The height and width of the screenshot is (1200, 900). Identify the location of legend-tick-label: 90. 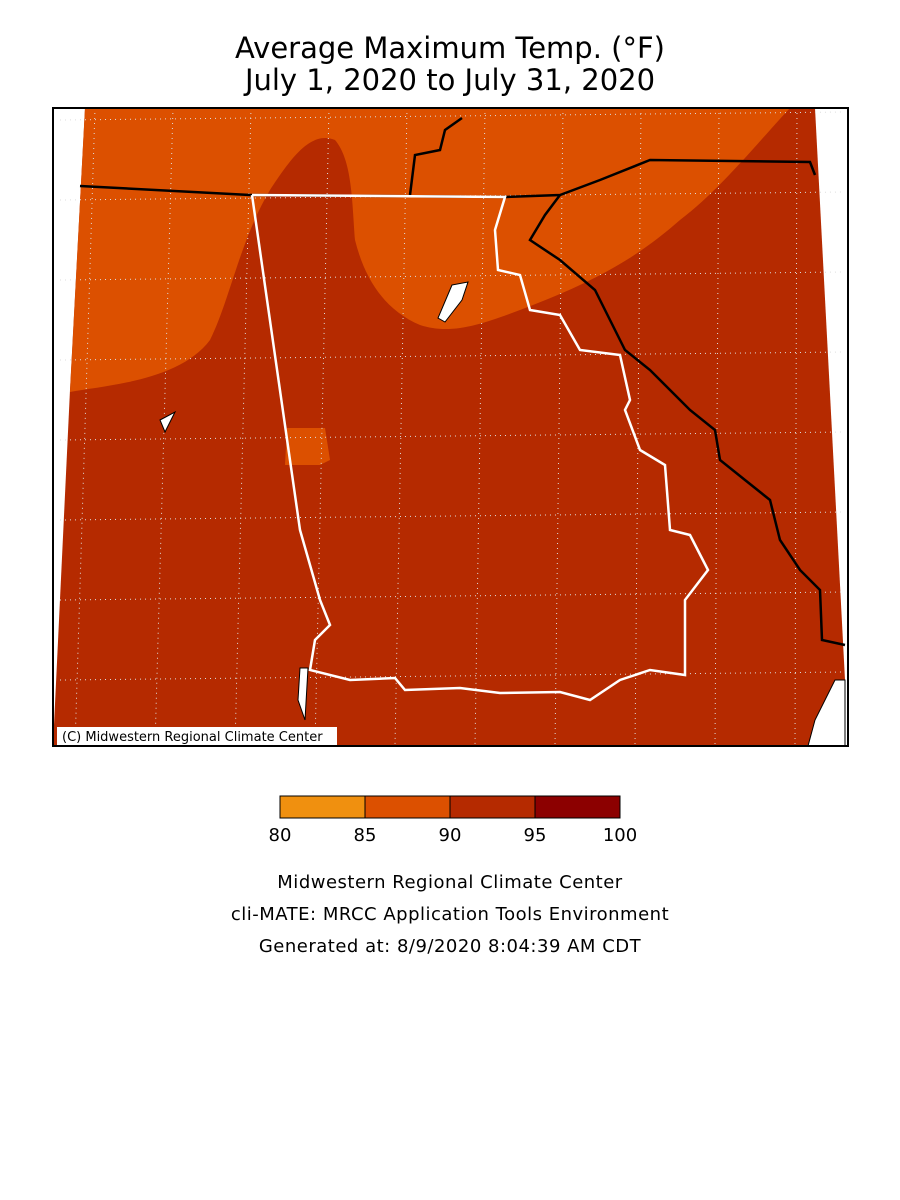
(450, 835).